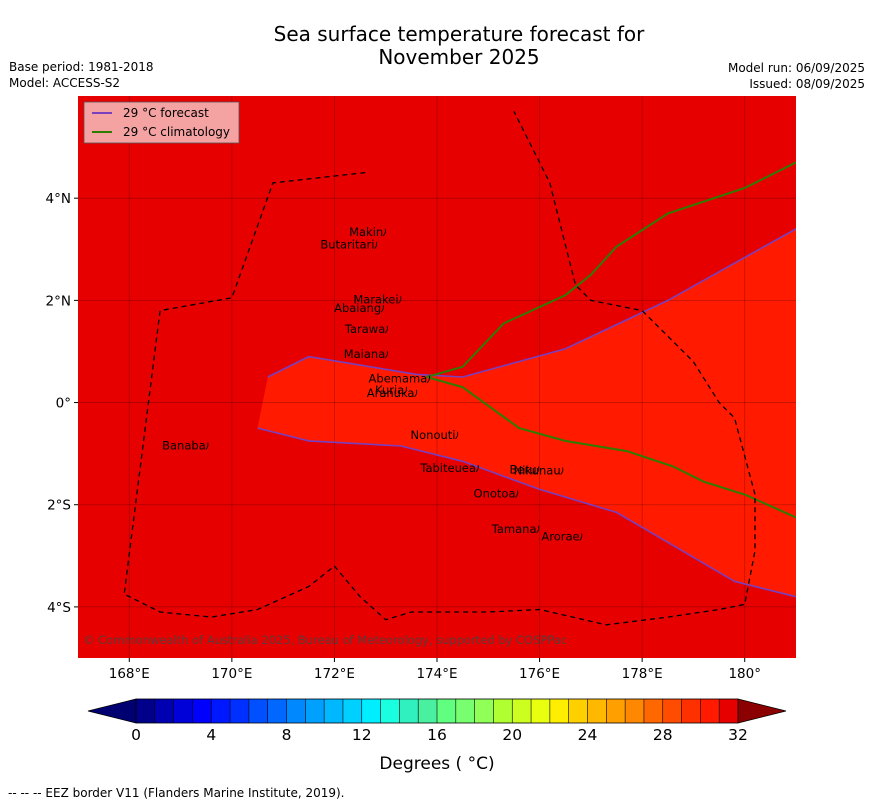 This screenshot has height=804, width=873. What do you see at coordinates (560, 536) in the screenshot?
I see `island-label-16: Arorae` at bounding box center [560, 536].